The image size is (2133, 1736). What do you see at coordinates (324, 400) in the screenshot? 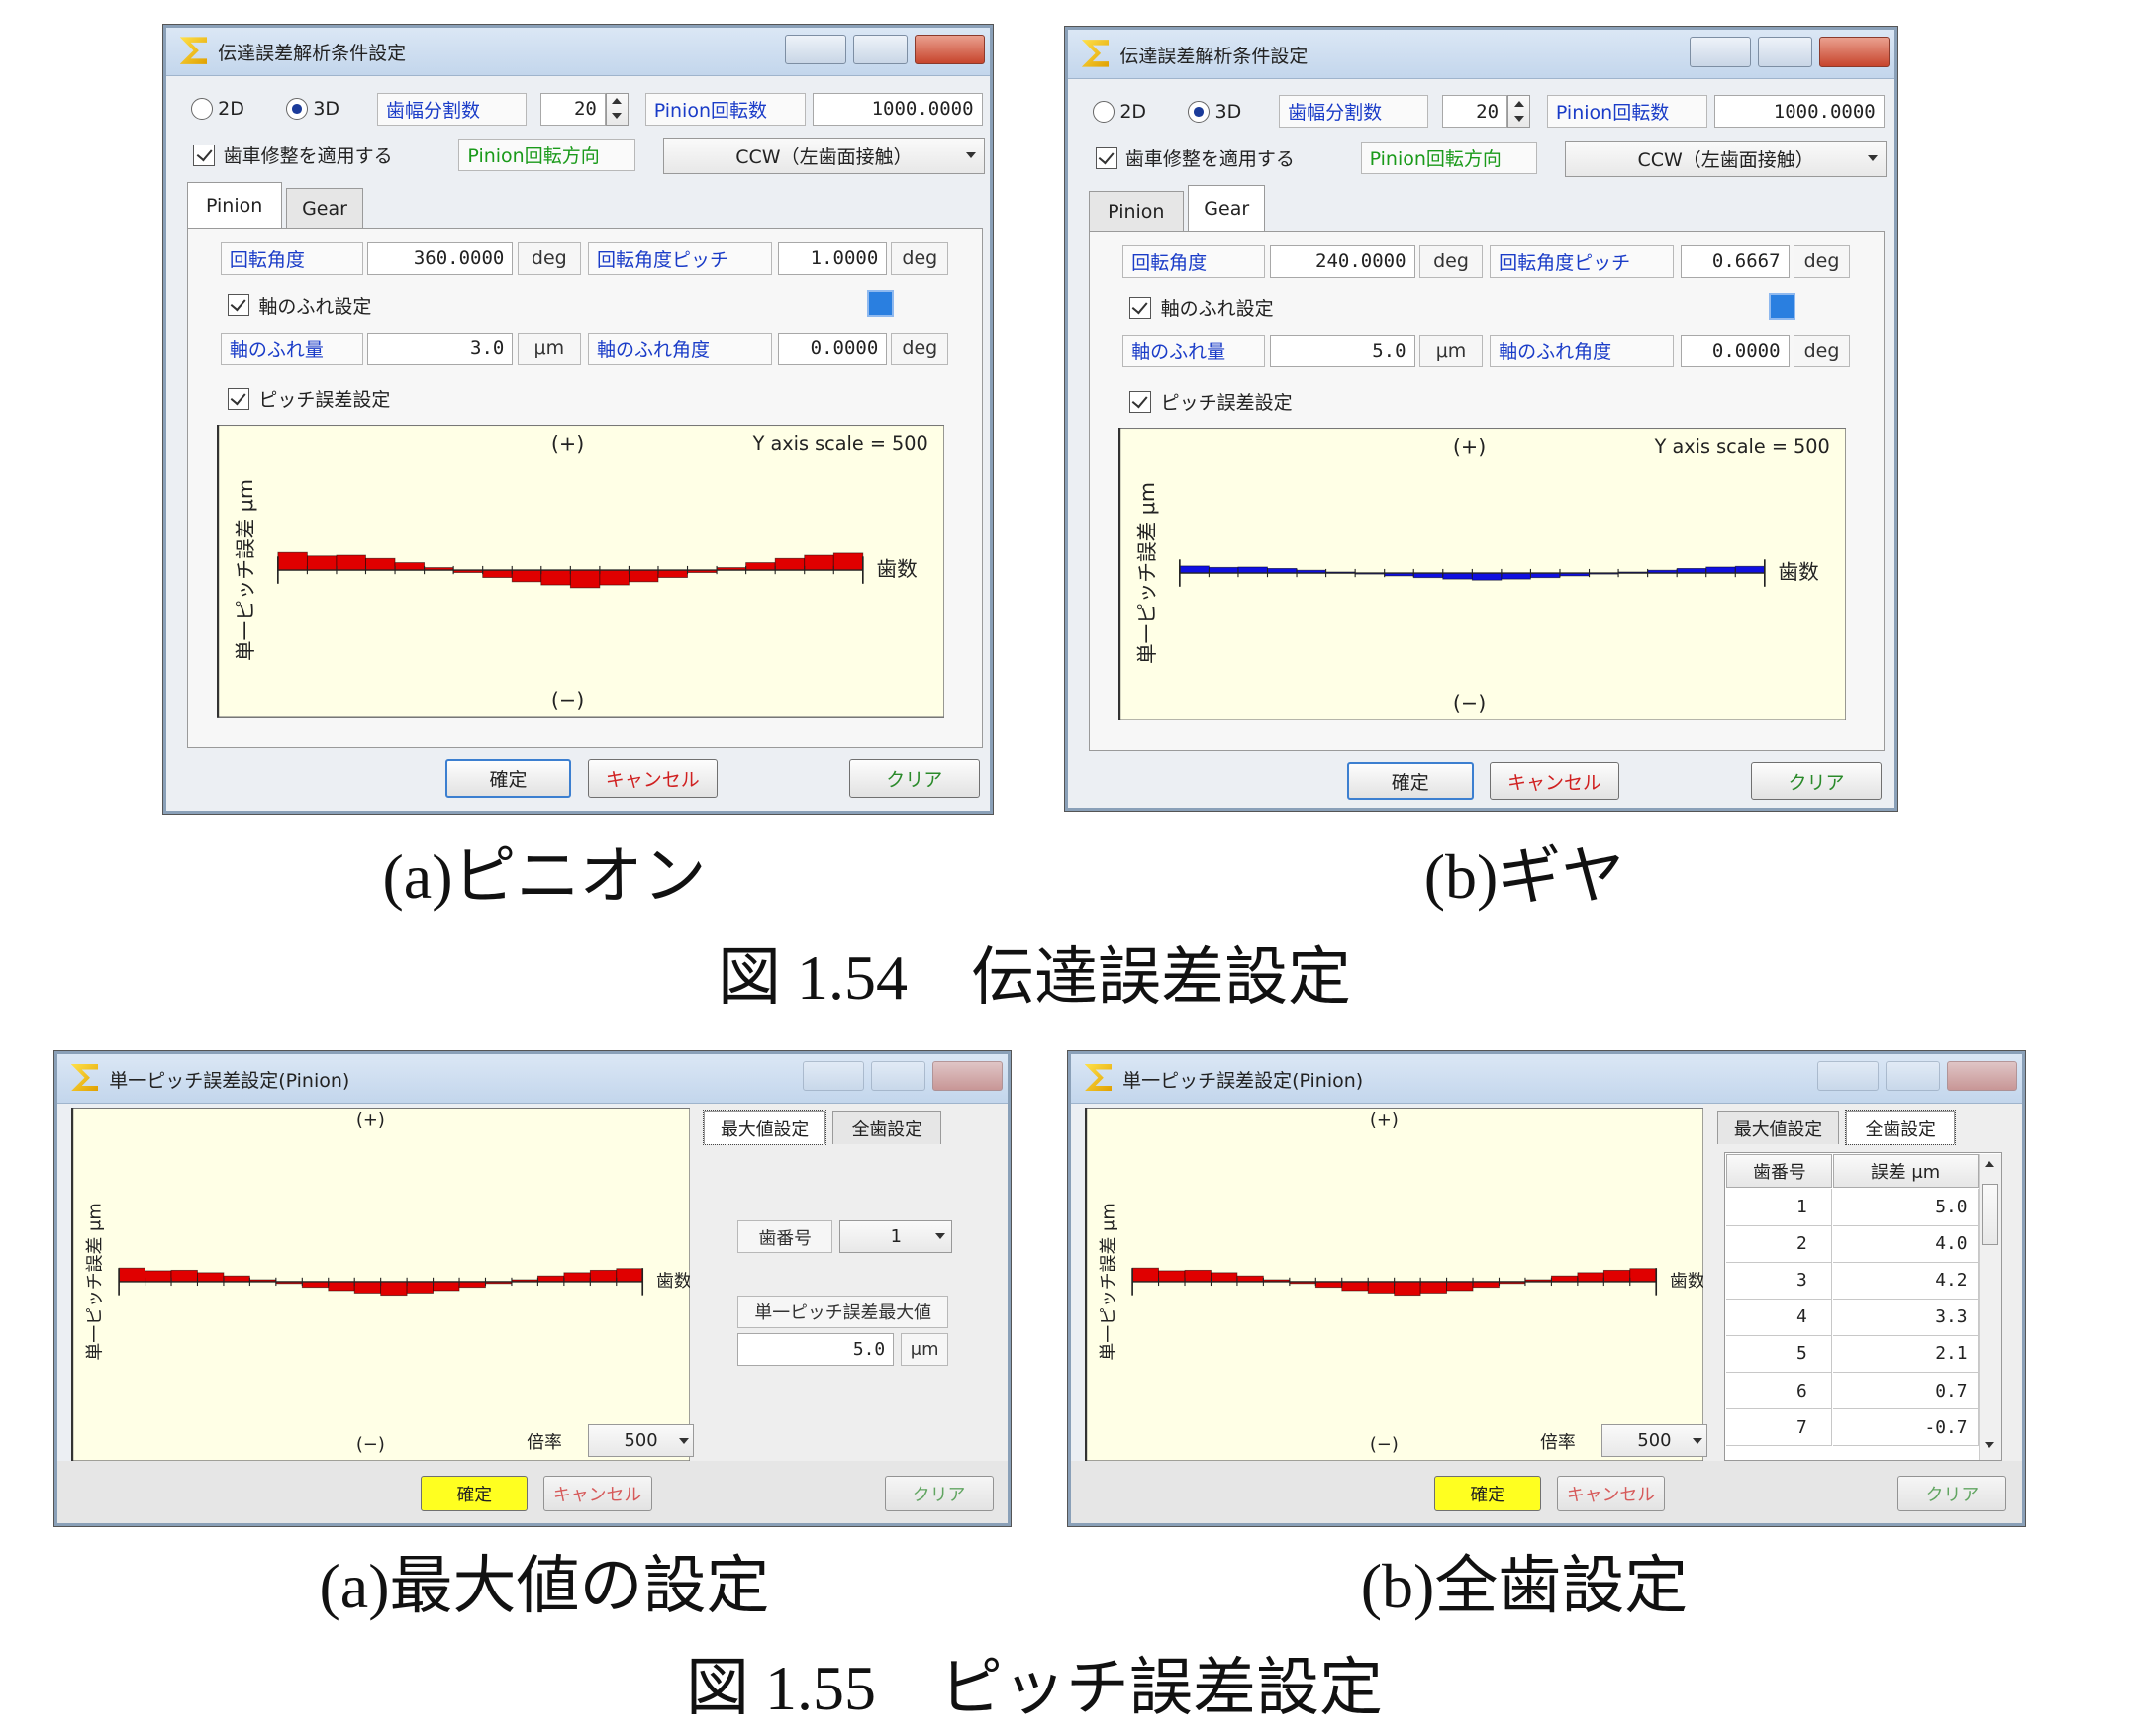
I see `checkbox-label: ピッチ誤差設定` at bounding box center [324, 400].